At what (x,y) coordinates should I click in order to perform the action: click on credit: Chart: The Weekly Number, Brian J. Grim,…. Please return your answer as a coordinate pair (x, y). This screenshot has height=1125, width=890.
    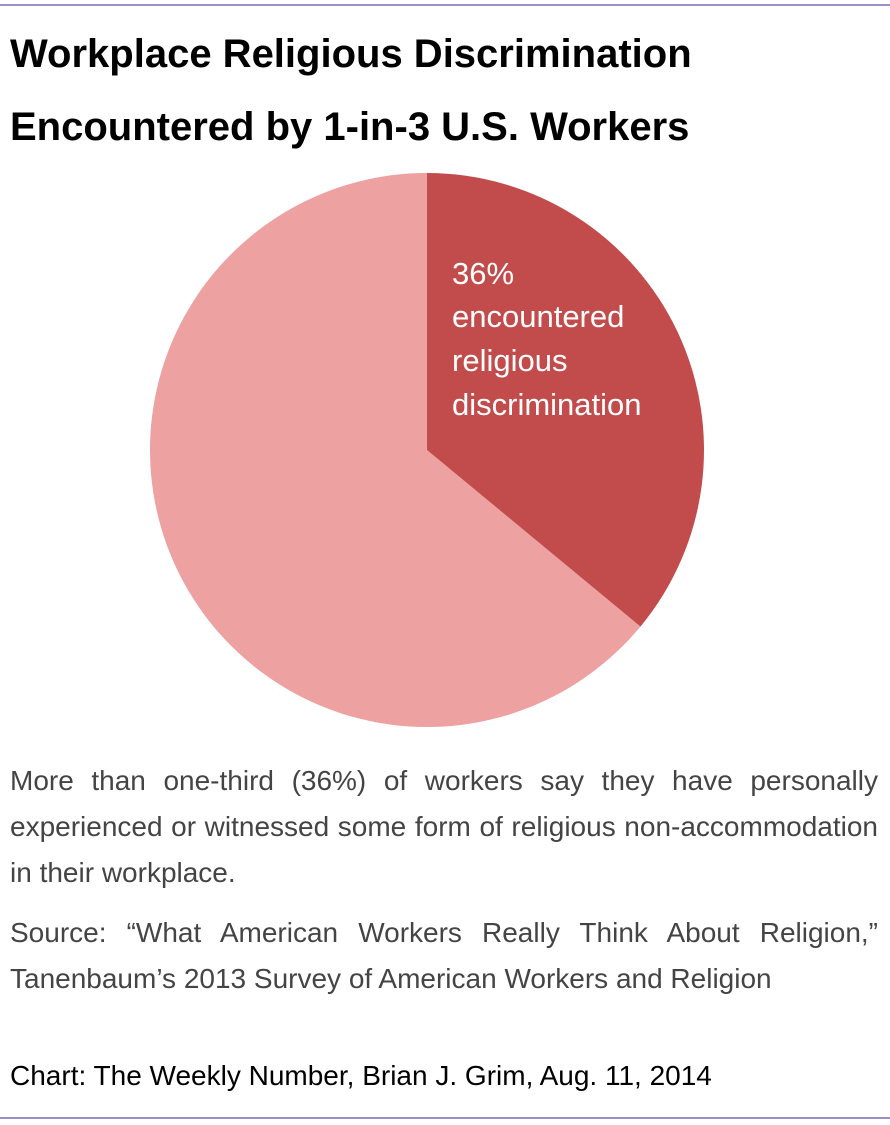
    Looking at the image, I should click on (361, 1075).